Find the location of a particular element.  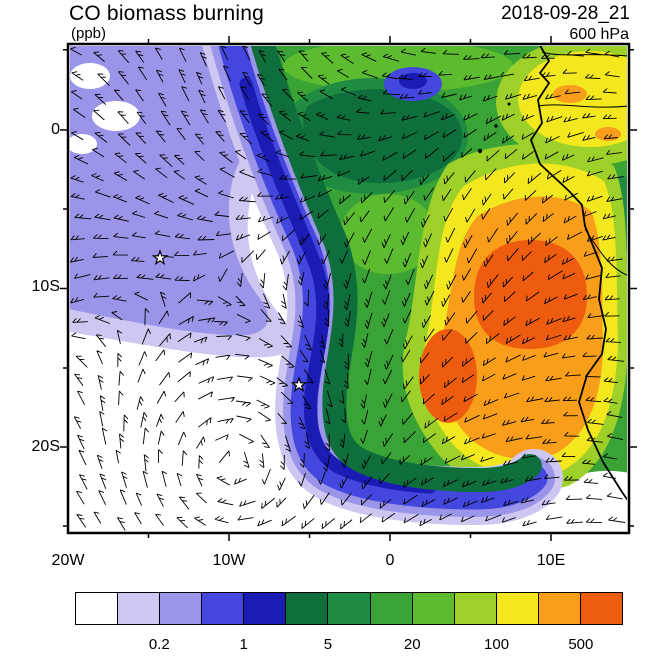

colorbar-cells is located at coordinates (349, 608).